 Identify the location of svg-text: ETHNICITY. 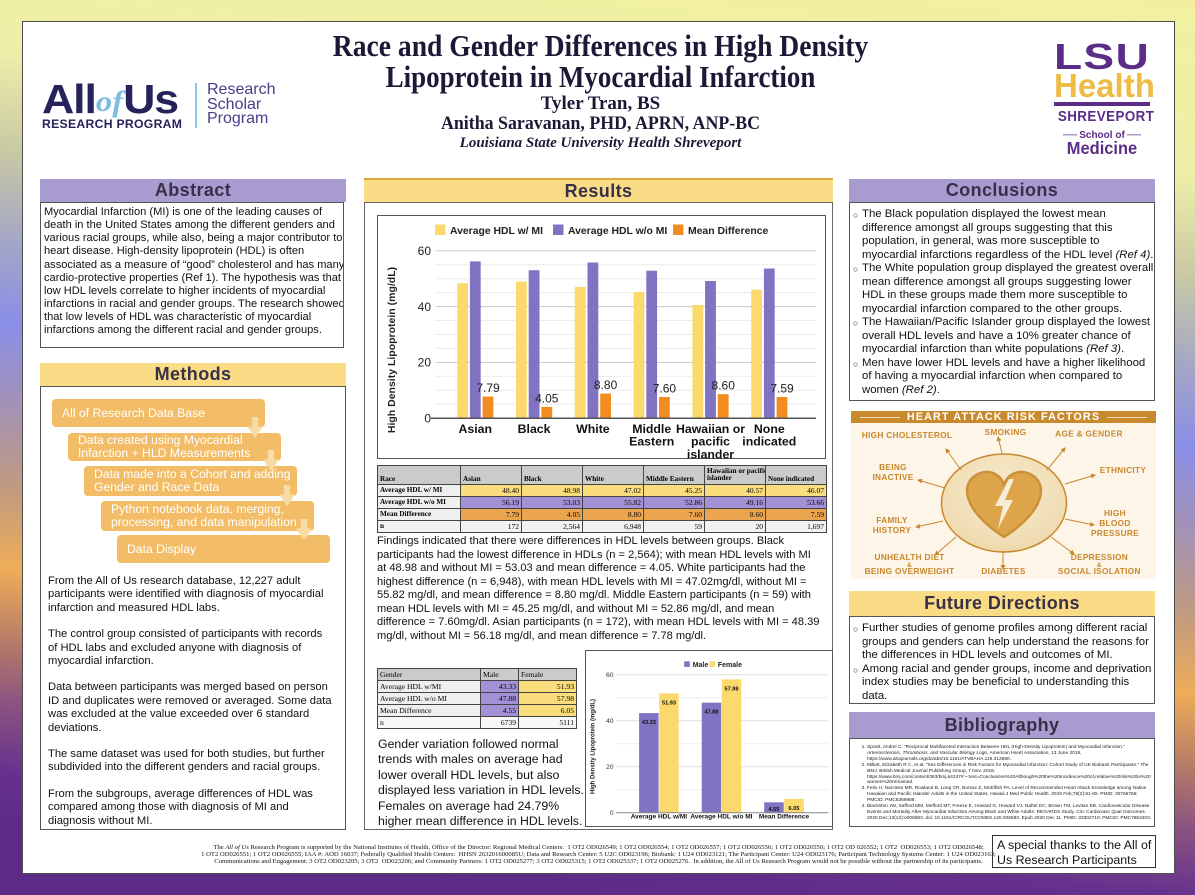
(1123, 470).